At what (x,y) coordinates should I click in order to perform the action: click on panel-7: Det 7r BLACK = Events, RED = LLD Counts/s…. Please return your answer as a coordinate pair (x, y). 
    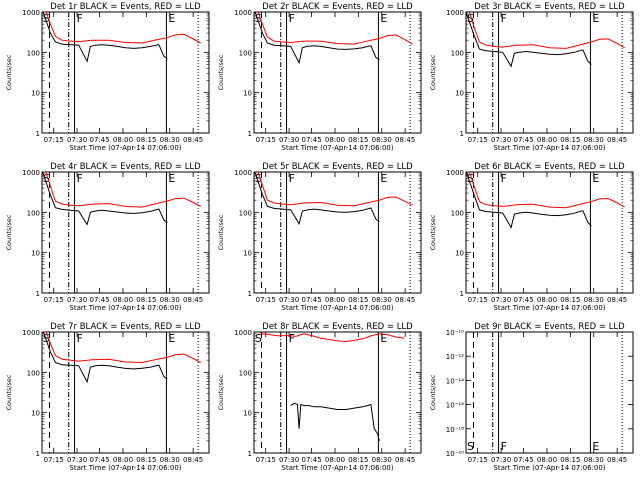
    Looking at the image, I should click on (107, 397).